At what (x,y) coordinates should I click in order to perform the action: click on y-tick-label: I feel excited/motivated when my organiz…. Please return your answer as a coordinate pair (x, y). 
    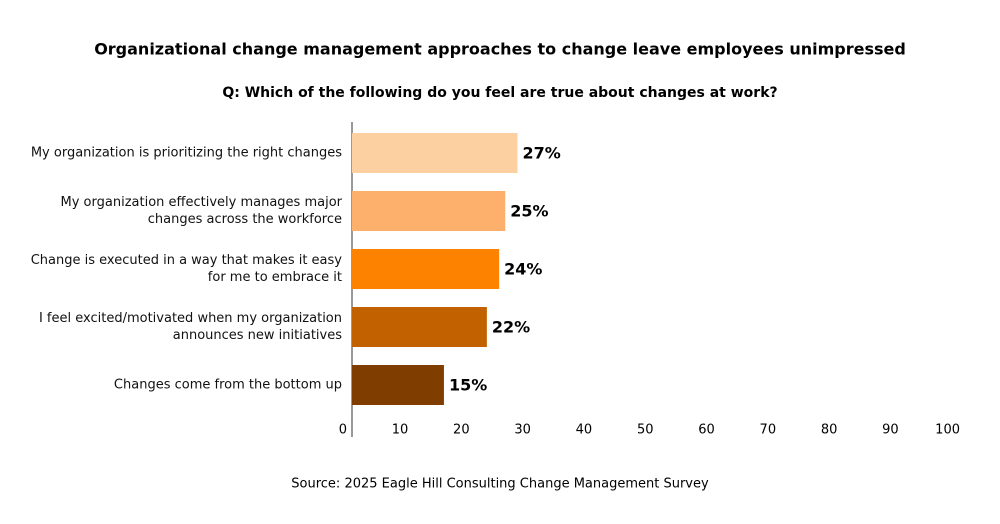
    Looking at the image, I should click on (190, 327).